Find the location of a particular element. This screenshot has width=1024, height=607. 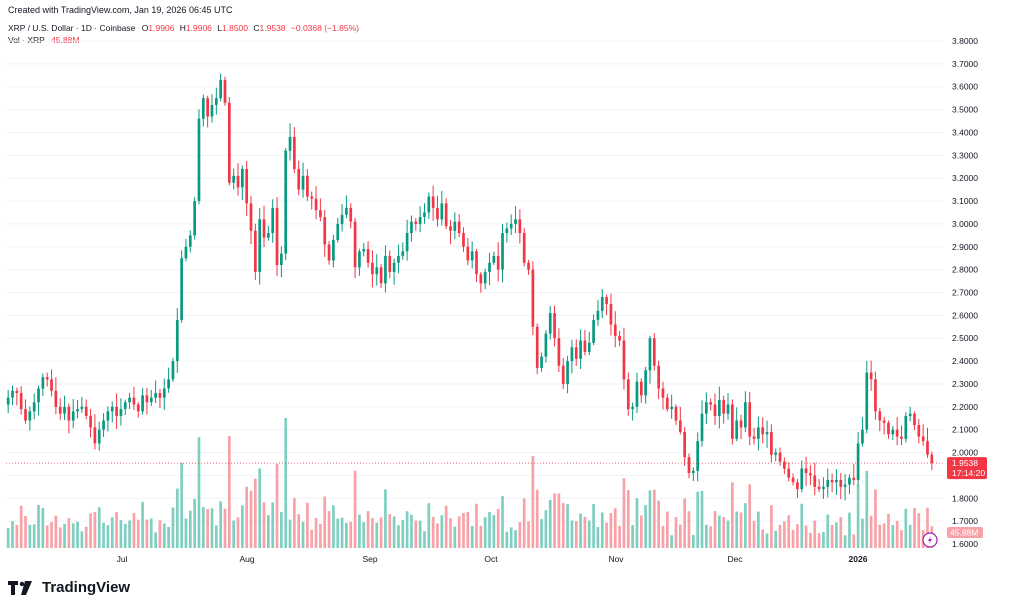

price-tick-label: 2.4000 is located at coordinates (965, 361).